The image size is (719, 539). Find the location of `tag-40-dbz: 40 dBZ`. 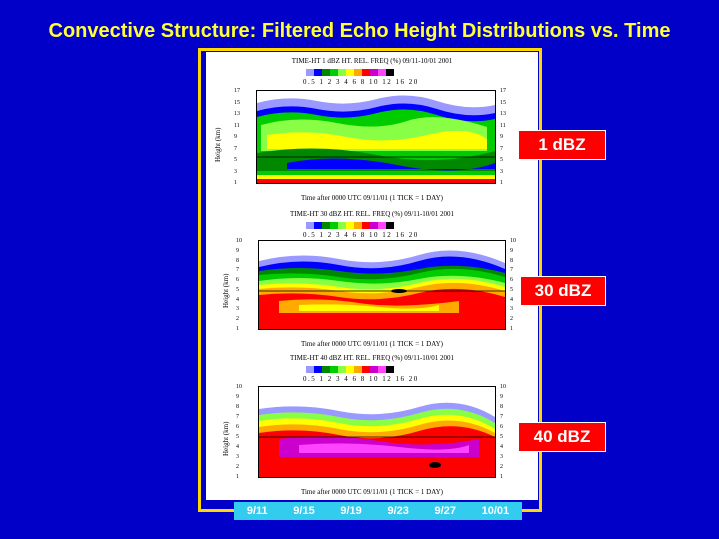

tag-40-dbz: 40 dBZ is located at coordinates (562, 437).